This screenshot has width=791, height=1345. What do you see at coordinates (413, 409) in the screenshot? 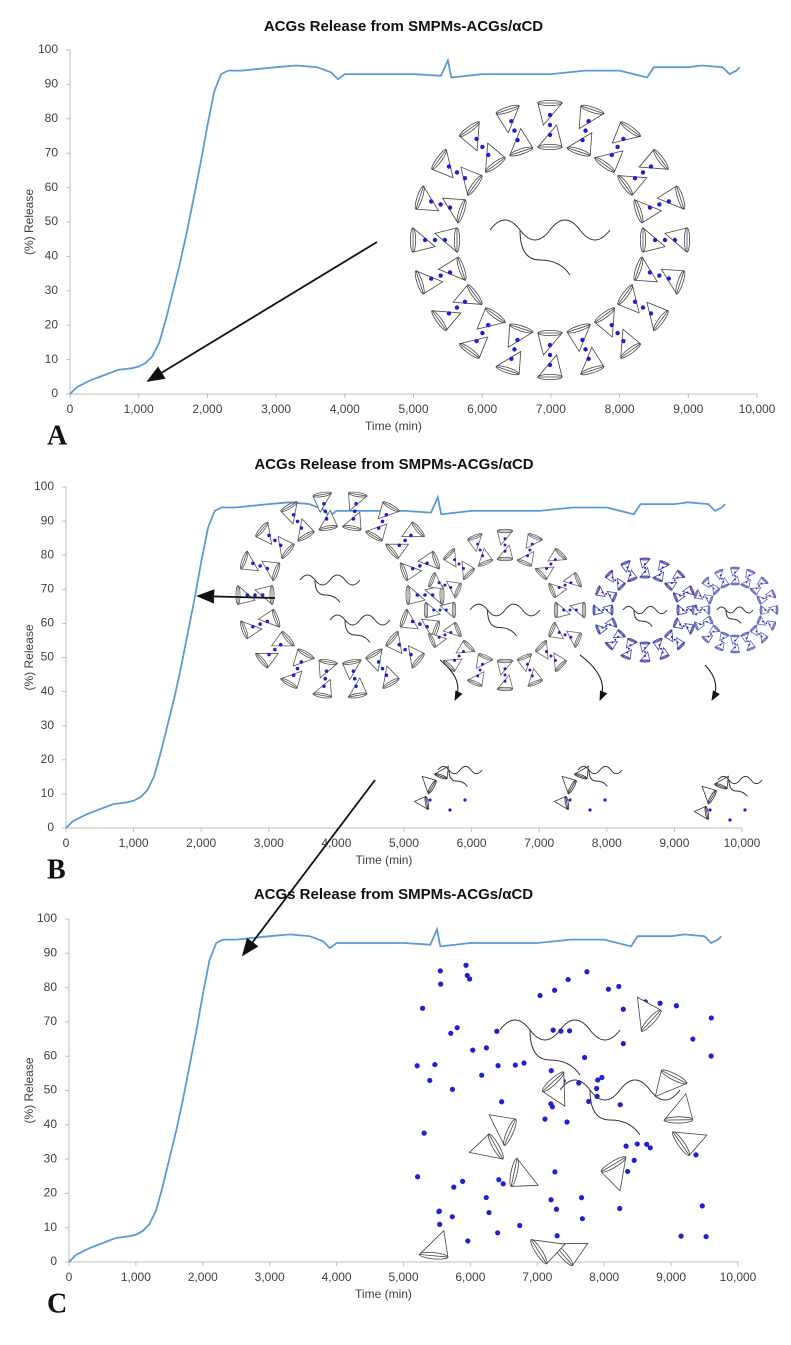
I see `x-tick-label: 5,000` at bounding box center [413, 409].